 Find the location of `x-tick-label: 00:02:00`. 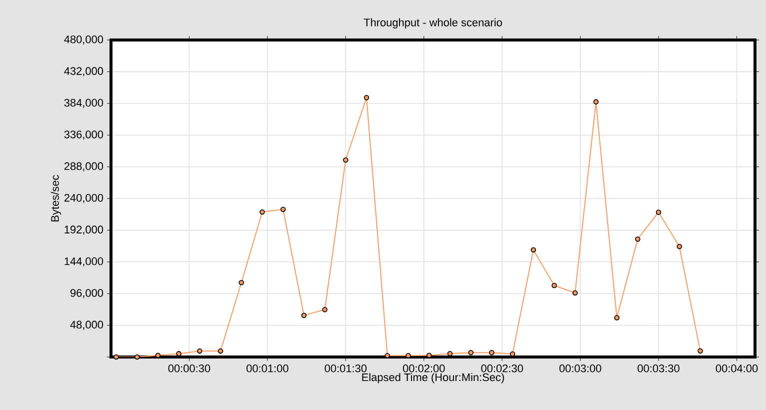

x-tick-label: 00:02:00 is located at coordinates (423, 368).